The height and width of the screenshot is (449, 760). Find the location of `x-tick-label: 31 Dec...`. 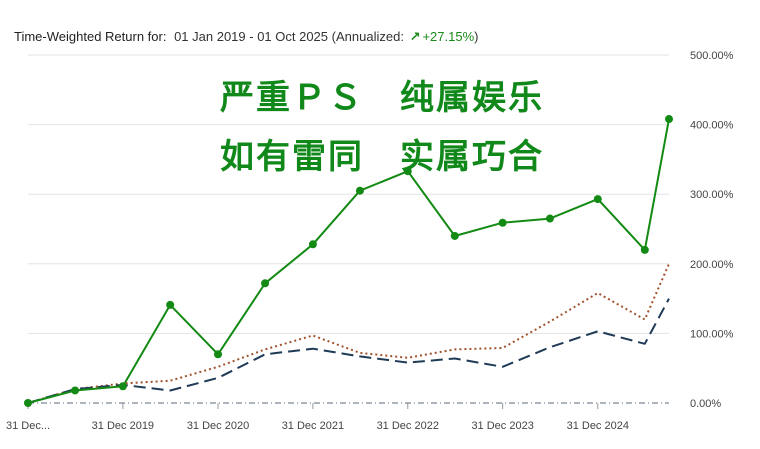

x-tick-label: 31 Dec... is located at coordinates (28, 426).